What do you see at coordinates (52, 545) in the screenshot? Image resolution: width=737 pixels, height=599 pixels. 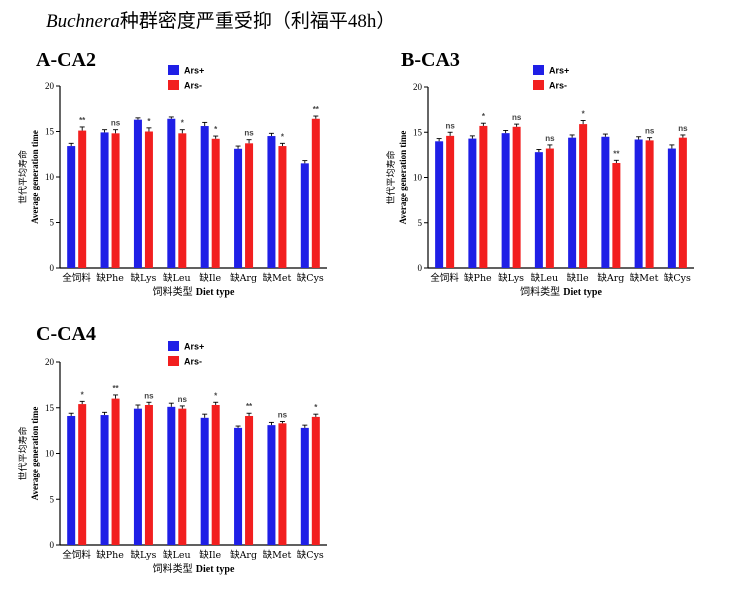 I see `y-tick-label: 0` at bounding box center [52, 545].